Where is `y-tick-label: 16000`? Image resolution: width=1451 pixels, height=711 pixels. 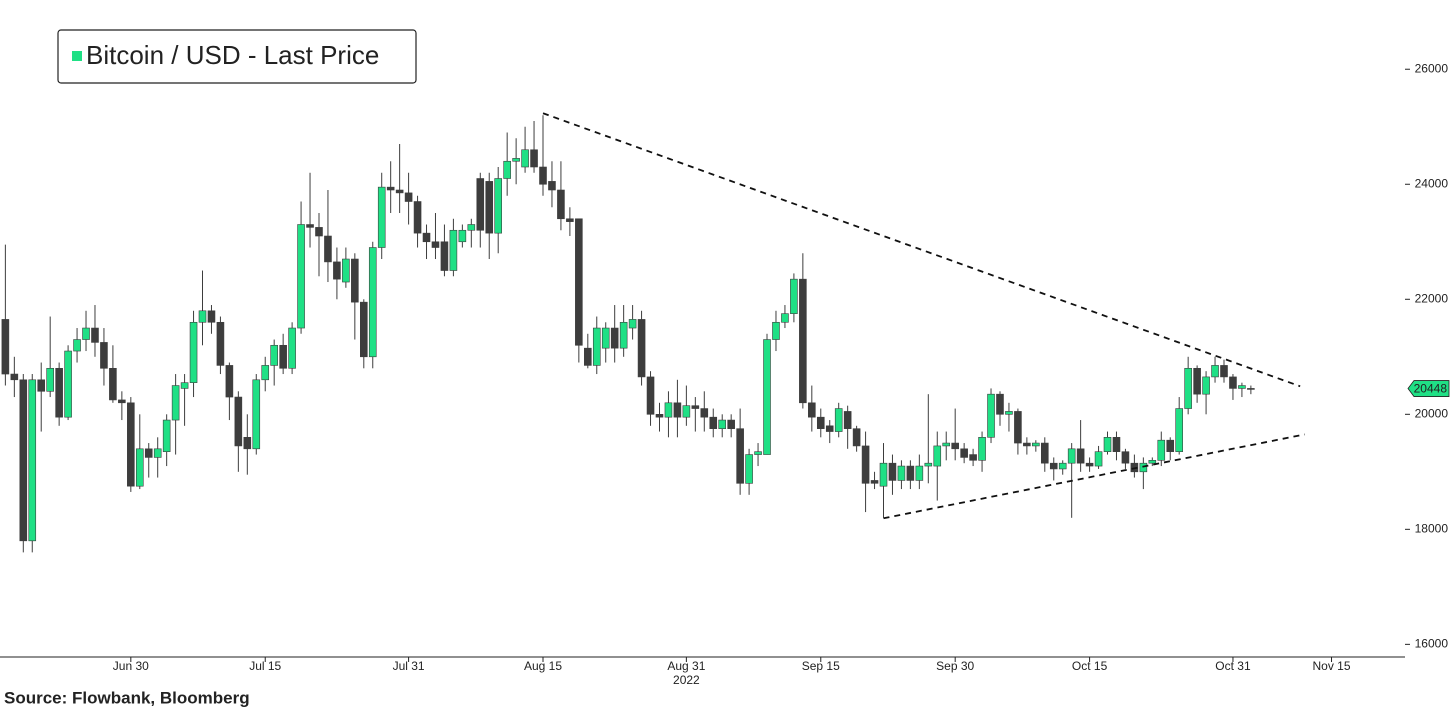
y-tick-label: 16000 is located at coordinates (1432, 644).